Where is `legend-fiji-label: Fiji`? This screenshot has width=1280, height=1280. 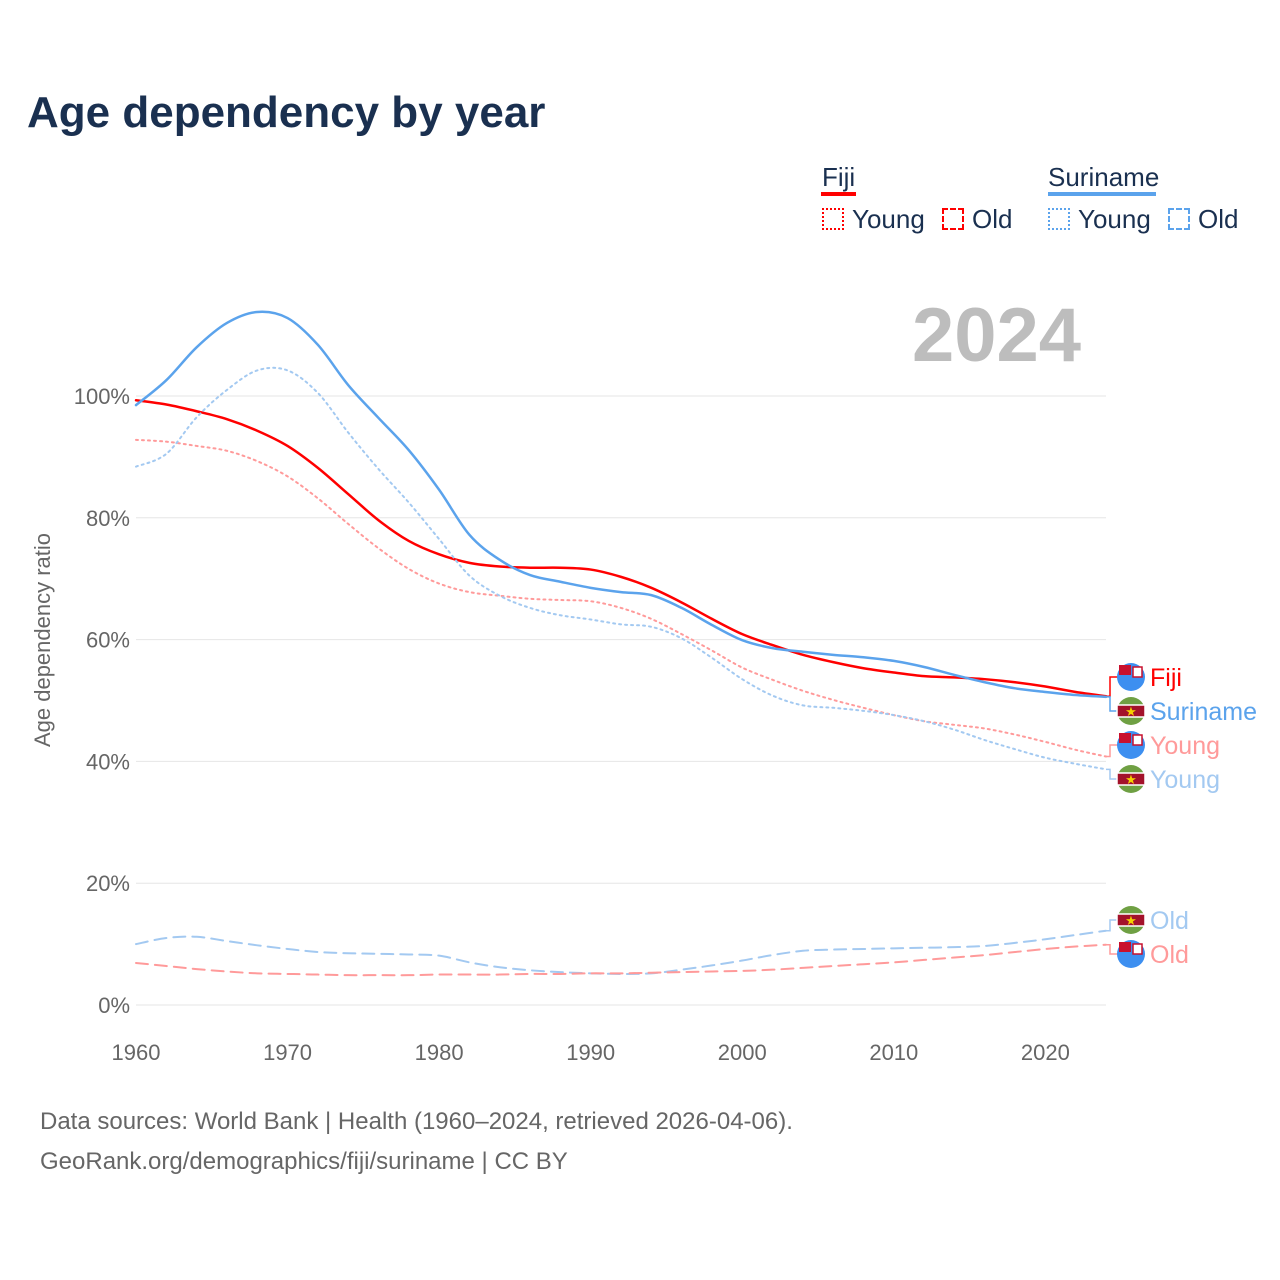 legend-fiji-label: Fiji is located at coordinates (839, 177).